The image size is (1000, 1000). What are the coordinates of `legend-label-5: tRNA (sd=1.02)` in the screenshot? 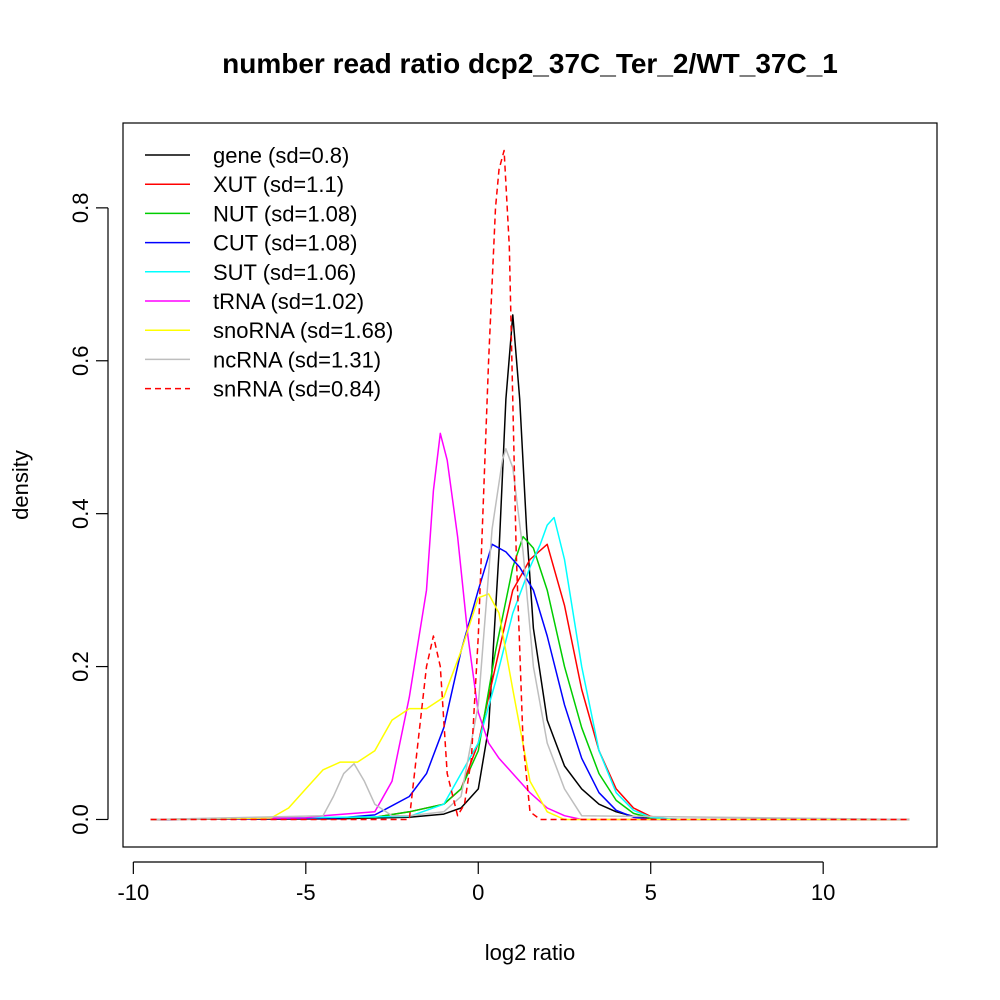 It's located at (288, 301).